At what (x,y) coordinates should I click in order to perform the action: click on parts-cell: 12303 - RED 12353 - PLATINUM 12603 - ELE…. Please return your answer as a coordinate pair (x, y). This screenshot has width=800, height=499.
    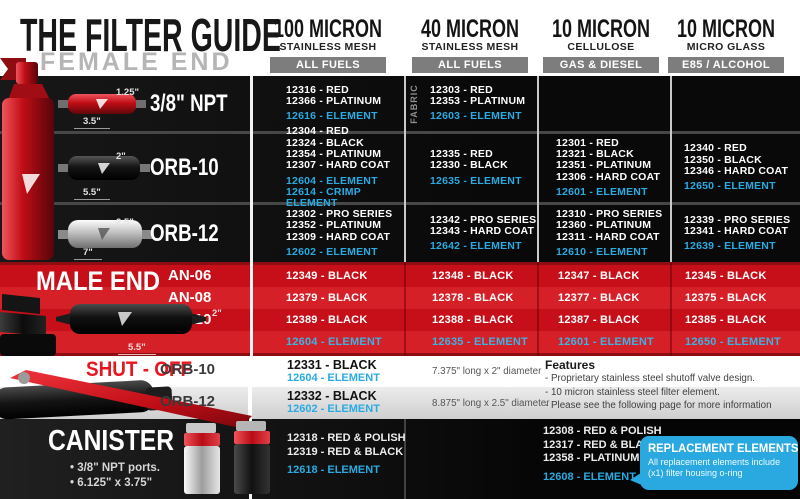
    Looking at the image, I should click on (478, 103).